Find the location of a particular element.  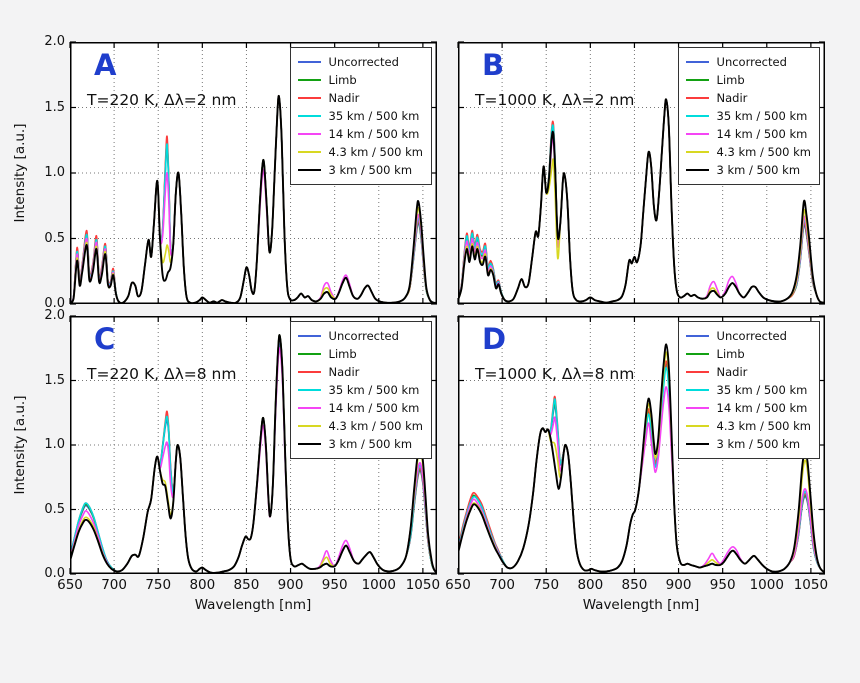

x-axis-label-left: Wavelength [nm] is located at coordinates (253, 605).